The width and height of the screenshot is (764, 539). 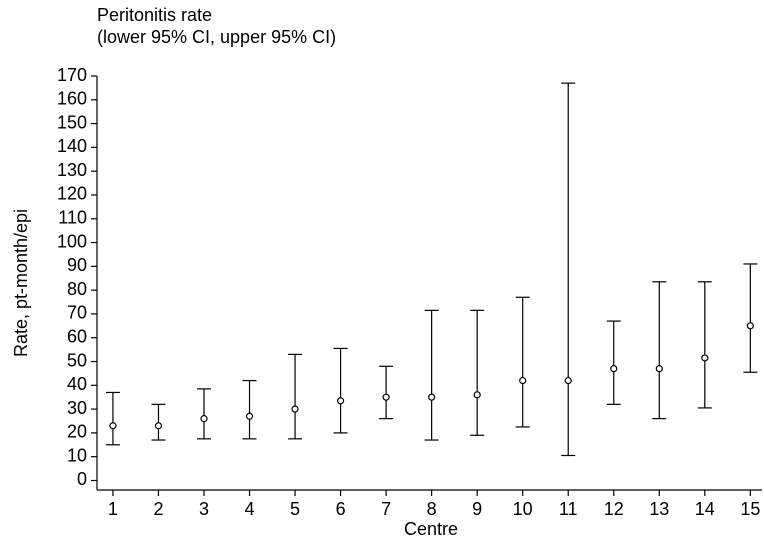 What do you see at coordinates (77, 432) in the screenshot?
I see `y-tick-label: 20` at bounding box center [77, 432].